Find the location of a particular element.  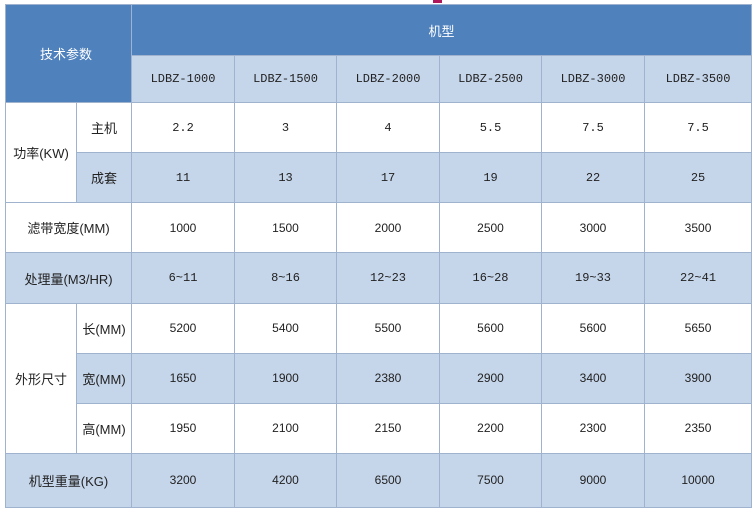

cell: 2100 is located at coordinates (286, 428).